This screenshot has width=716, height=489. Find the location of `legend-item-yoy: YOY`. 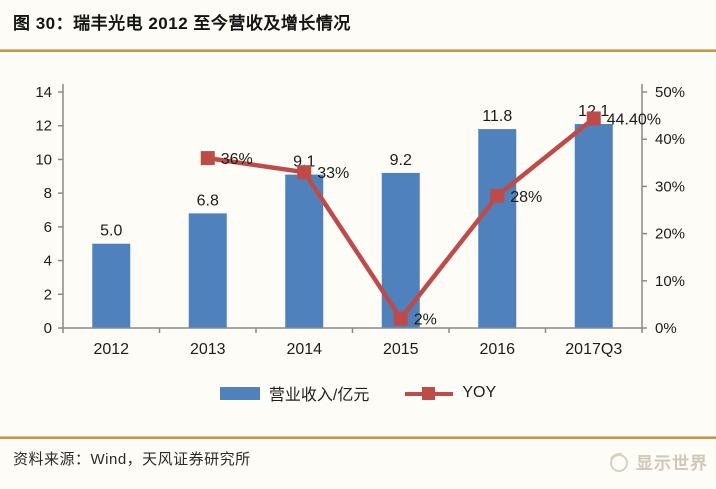

legend-item-yoy: YOY is located at coordinates (450, 393).